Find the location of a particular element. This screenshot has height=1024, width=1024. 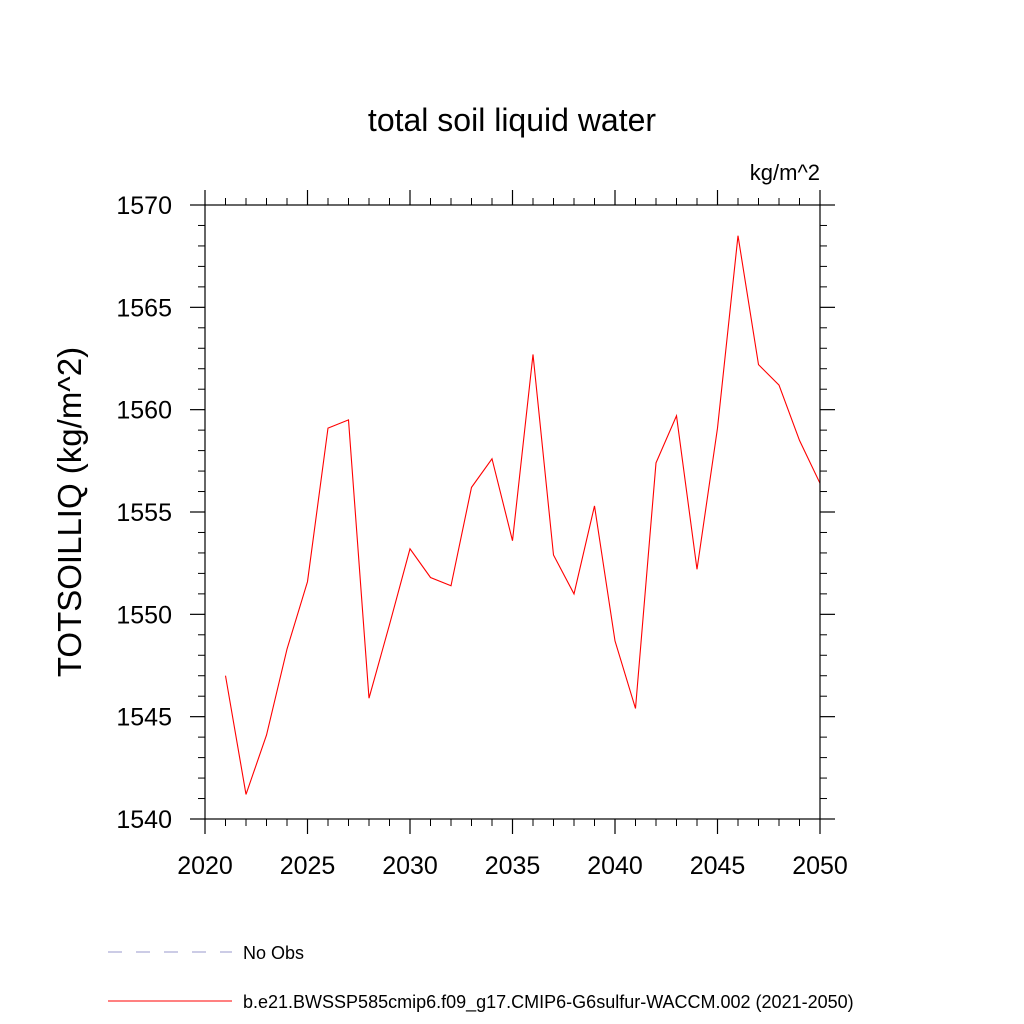

y-tick-label: 1555 is located at coordinates (144, 513).